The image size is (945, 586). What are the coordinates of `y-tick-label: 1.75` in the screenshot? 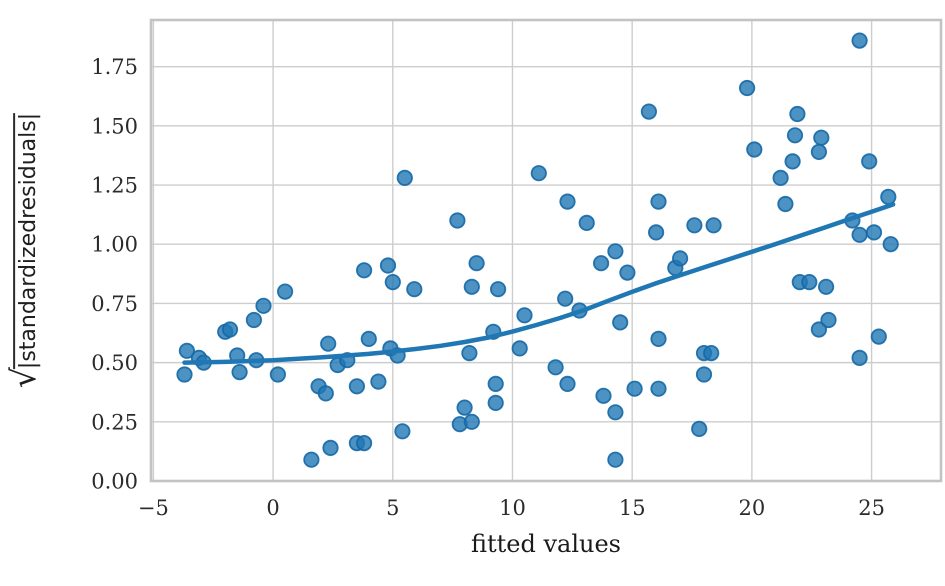 It's located at (114, 67).